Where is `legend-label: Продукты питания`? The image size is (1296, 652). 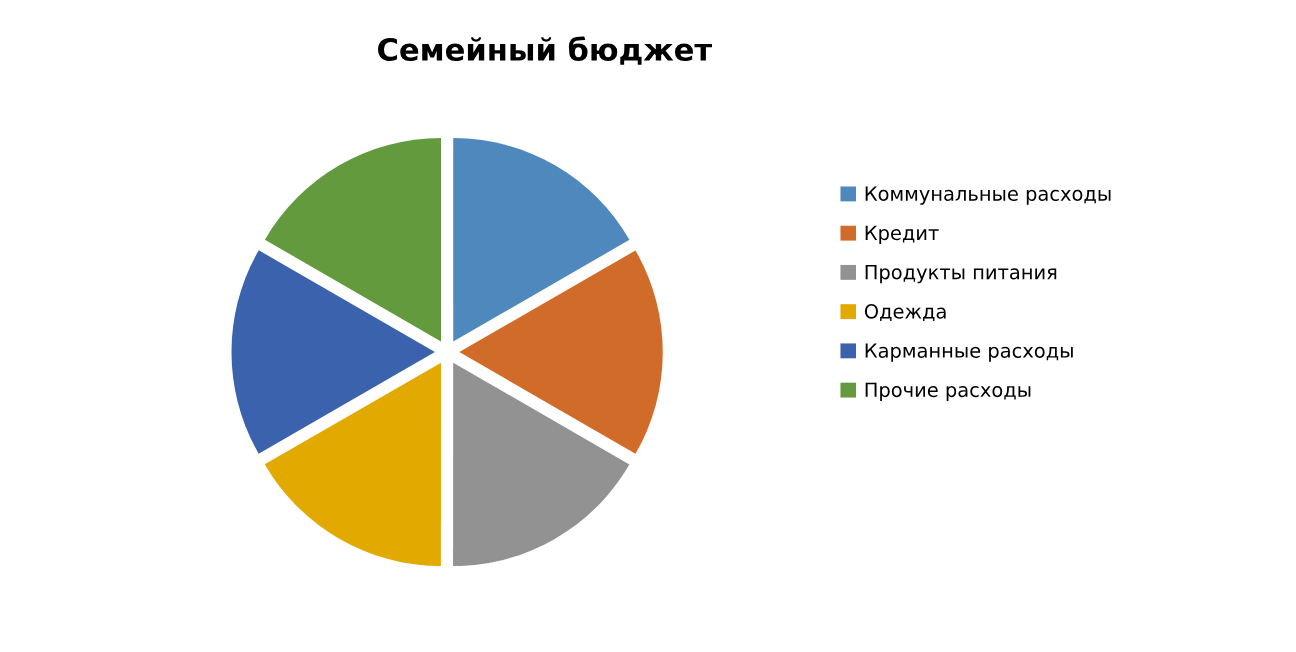 legend-label: Продукты питания is located at coordinates (961, 274).